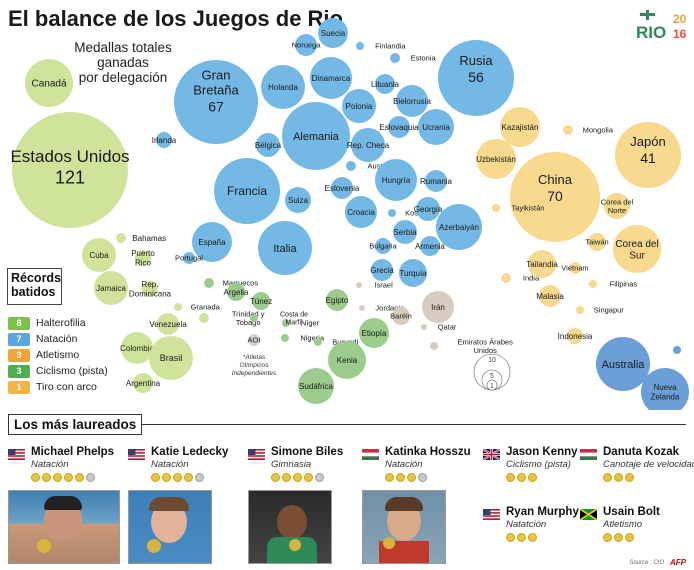 This screenshot has height=570, width=694. I want to click on athlete-card: Jason Kenny Ciclismo (pista), so click(530, 464).